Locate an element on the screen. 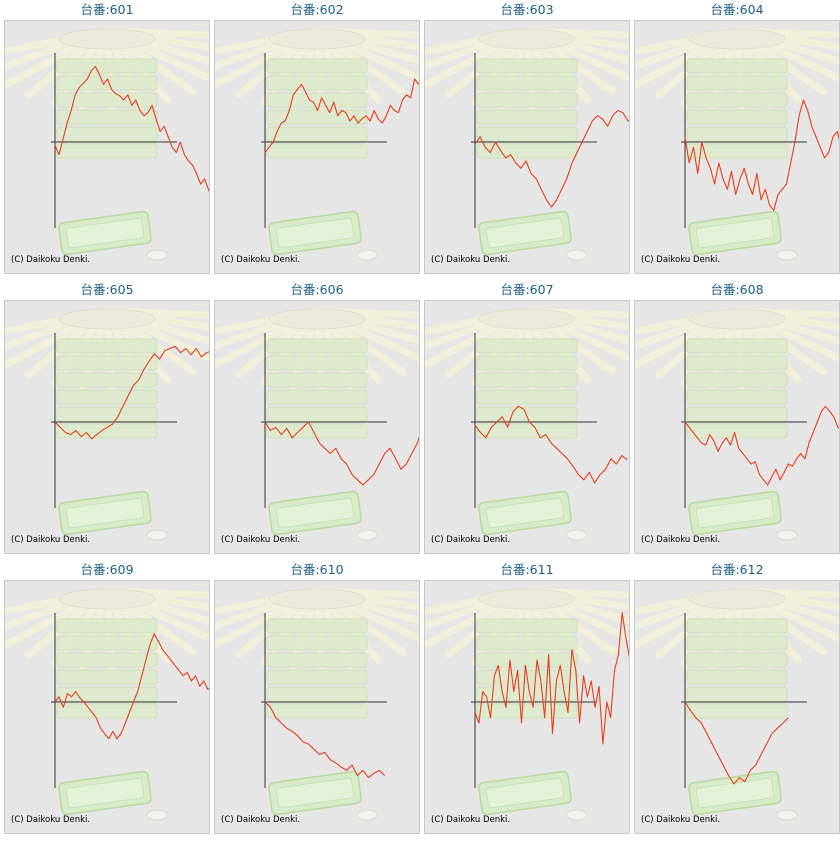 This screenshot has height=841, width=840. chart-title: 台番:601 is located at coordinates (107, 9).